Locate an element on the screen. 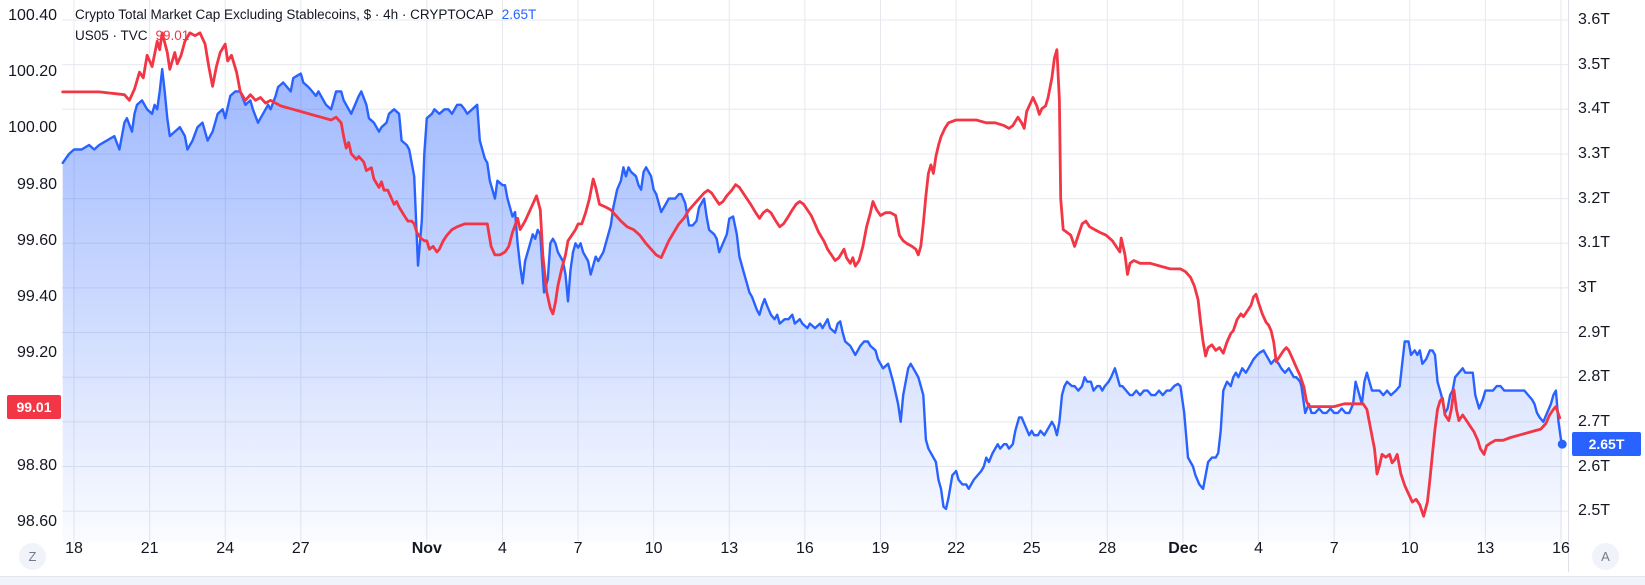  us05-series-value: 99.01 is located at coordinates (172, 35).